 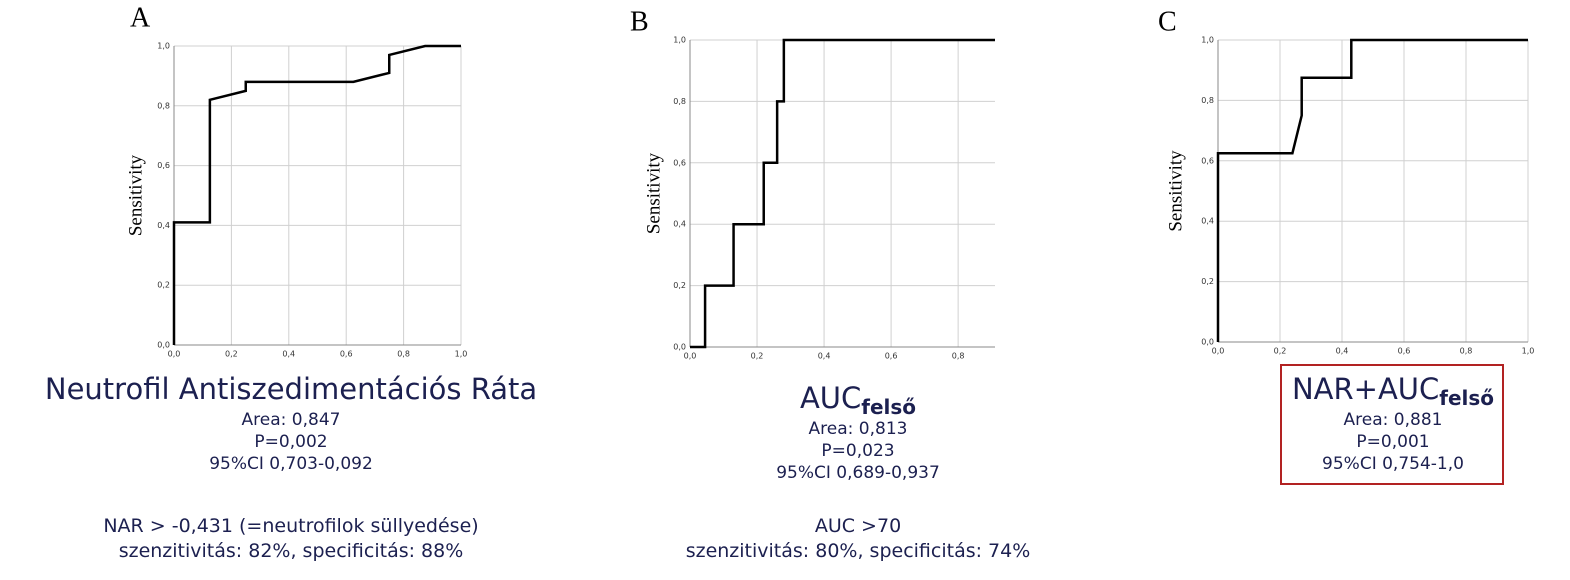 I want to click on caption-title: AUCfelső, so click(x=858, y=402).